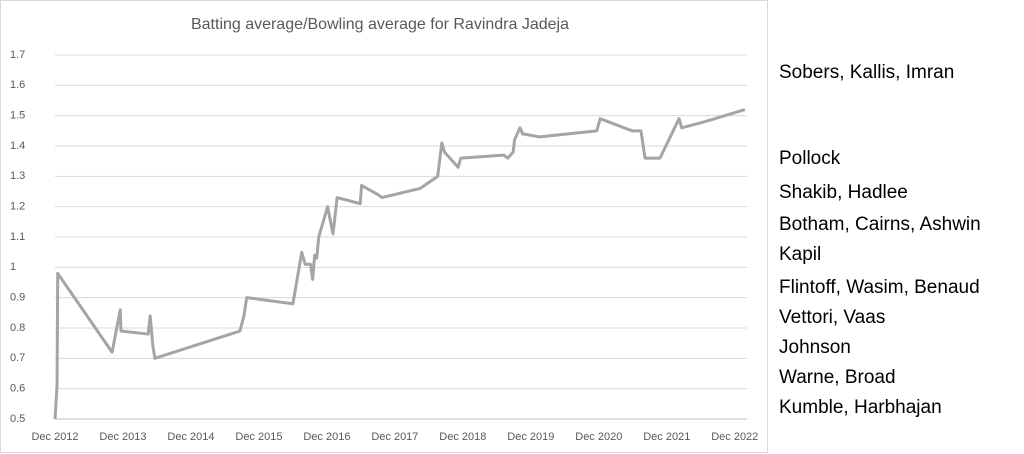 The height and width of the screenshot is (454, 1024). I want to click on x-tick-label: Dec 2022, so click(734, 437).